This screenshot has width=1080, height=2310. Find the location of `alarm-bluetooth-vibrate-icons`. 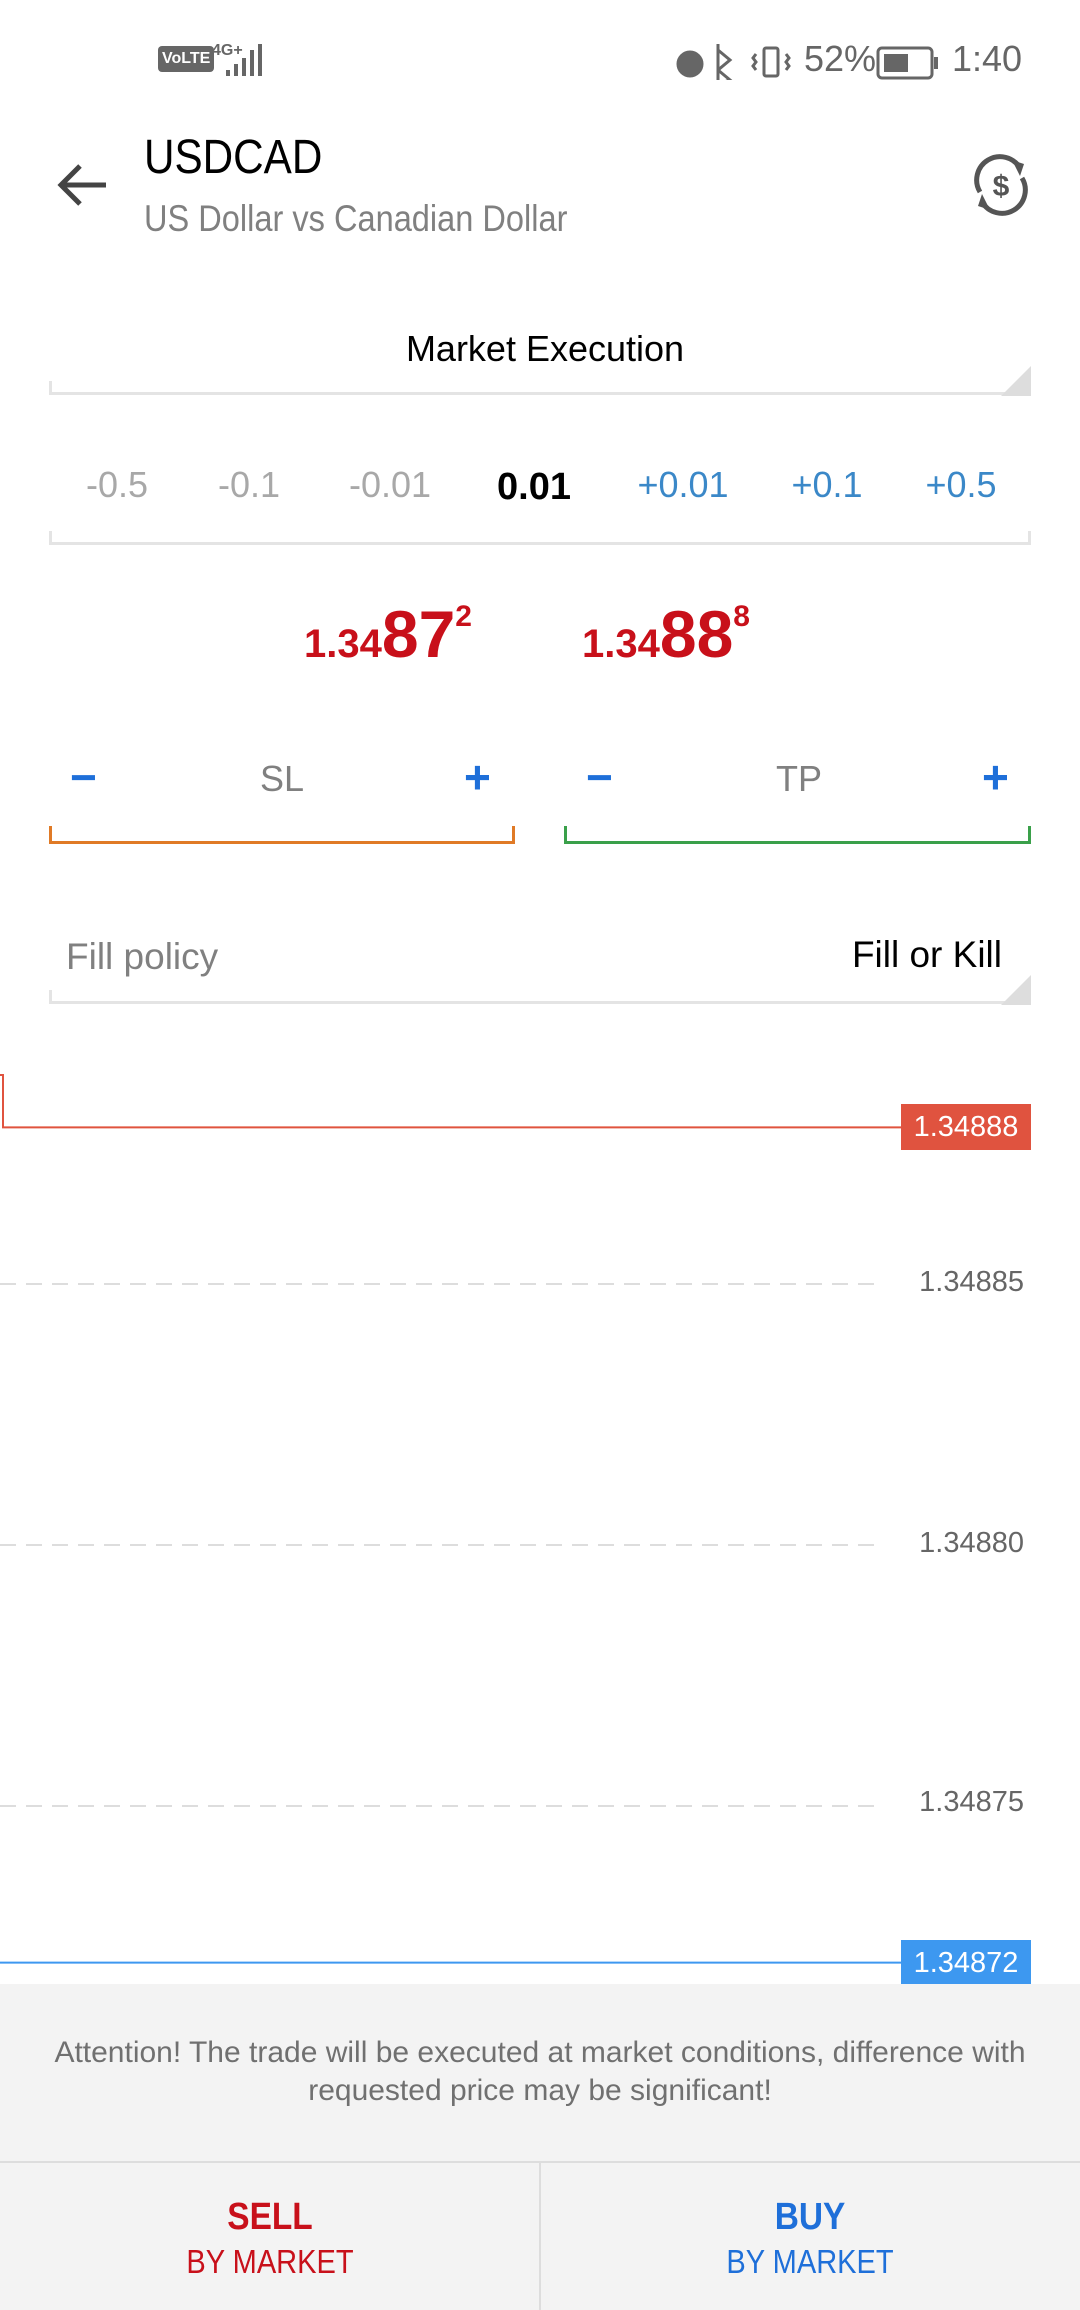

alarm-bluetooth-vibrate-icons is located at coordinates (733, 62).